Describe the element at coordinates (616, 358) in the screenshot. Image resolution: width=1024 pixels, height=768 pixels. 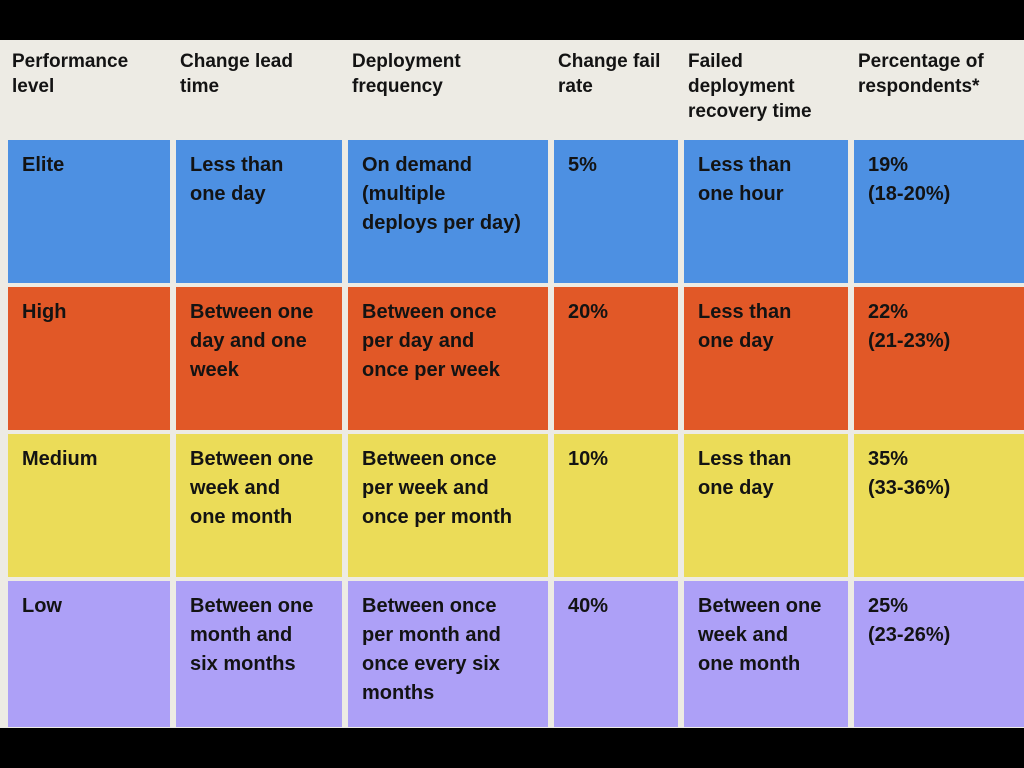
I see `table-cell-high-fail-rate: 20%` at that location.